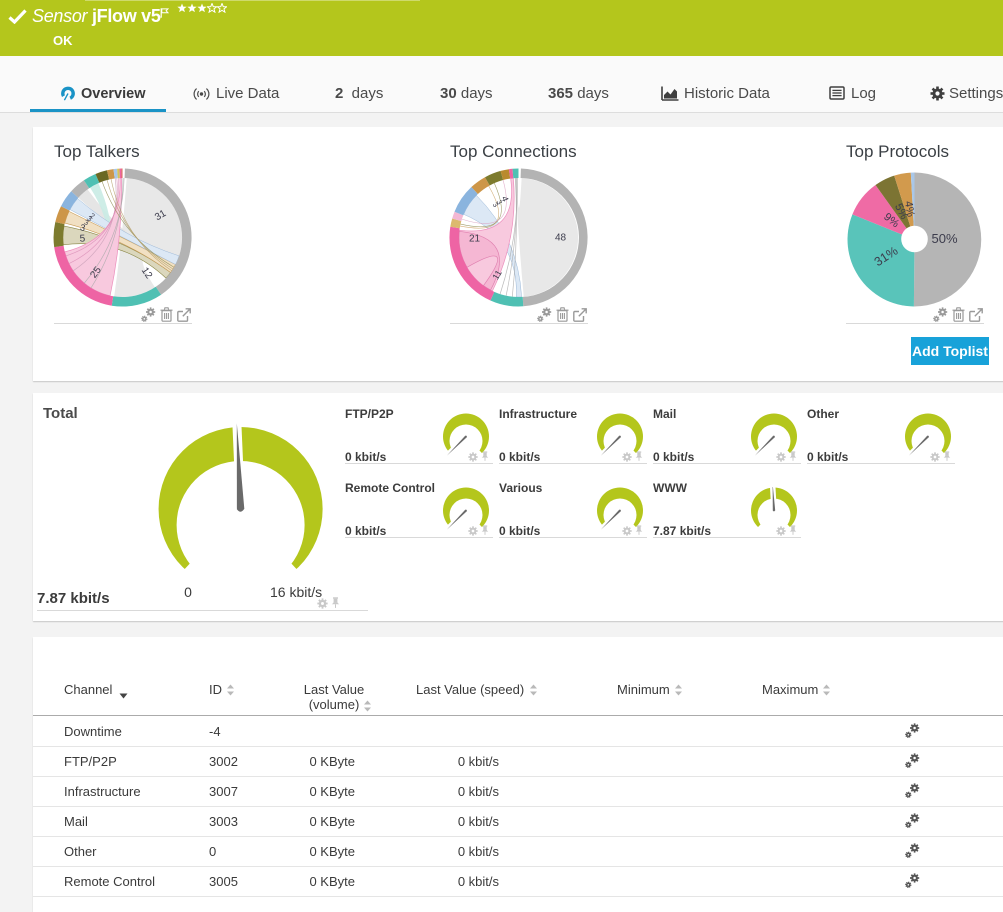 This screenshot has width=1003, height=912. What do you see at coordinates (495, 205) in the screenshot?
I see `svg-text: 3` at bounding box center [495, 205].